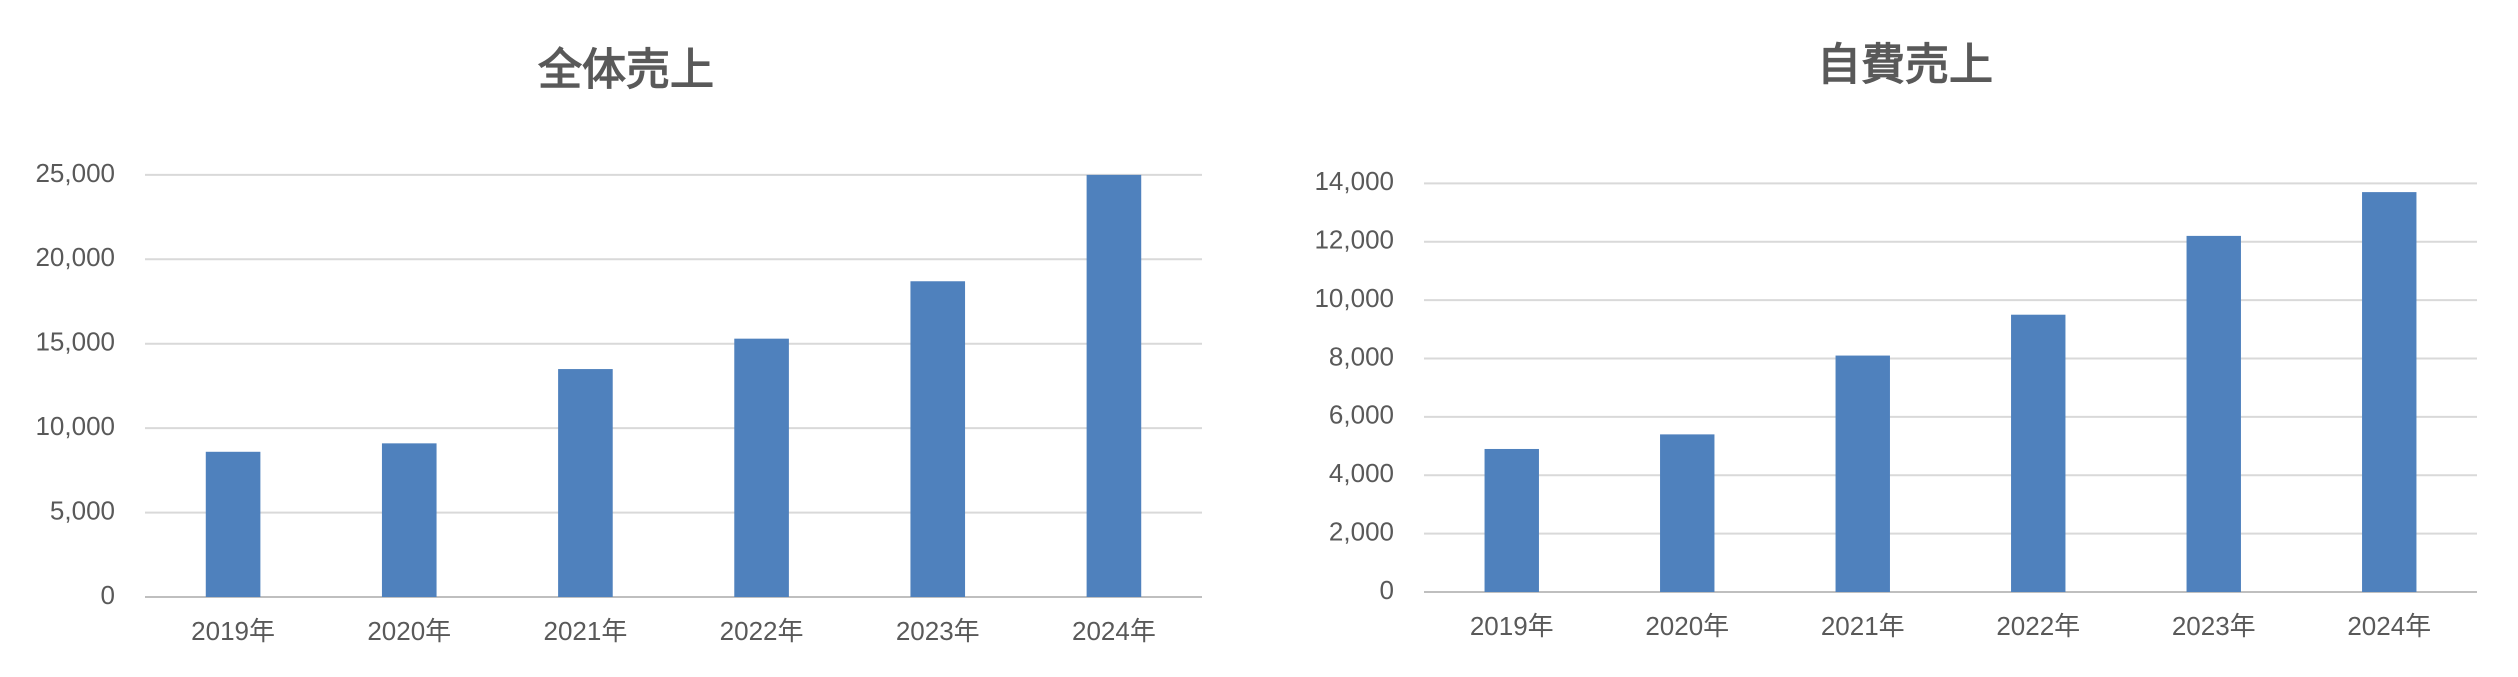  Describe the element at coordinates (75, 257) in the screenshot. I see `y-tick-label: 20,000` at that location.